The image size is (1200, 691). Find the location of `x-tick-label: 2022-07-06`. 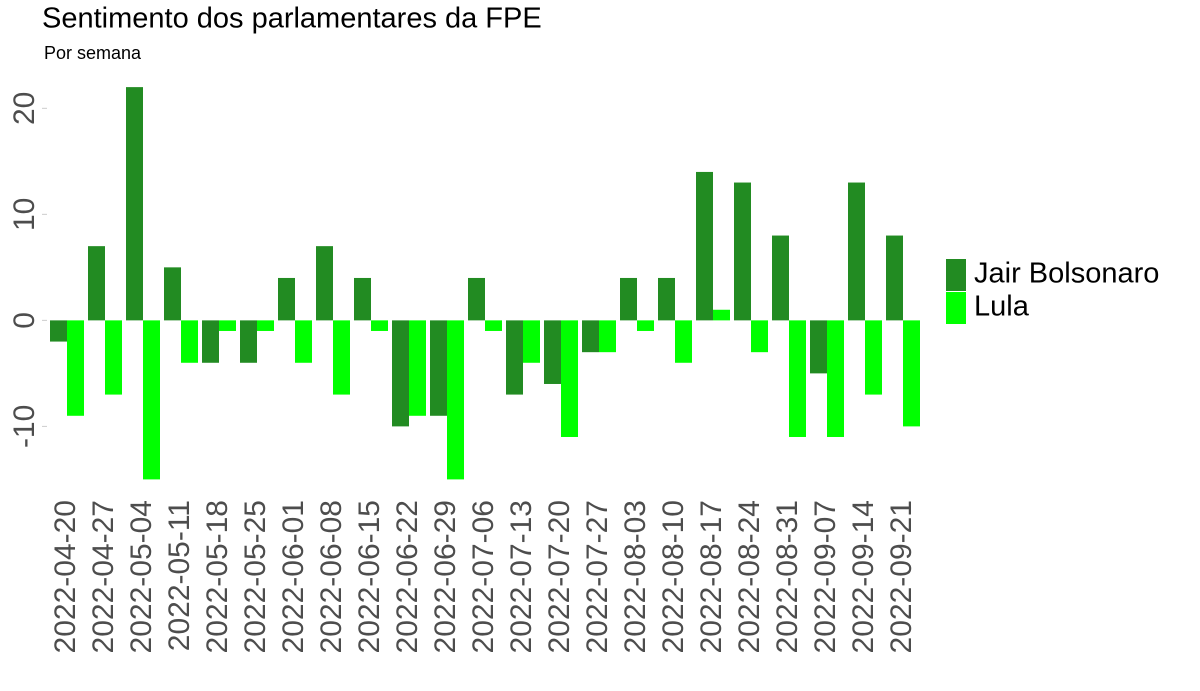

x-tick-label: 2022-07-06 is located at coordinates (483, 576).